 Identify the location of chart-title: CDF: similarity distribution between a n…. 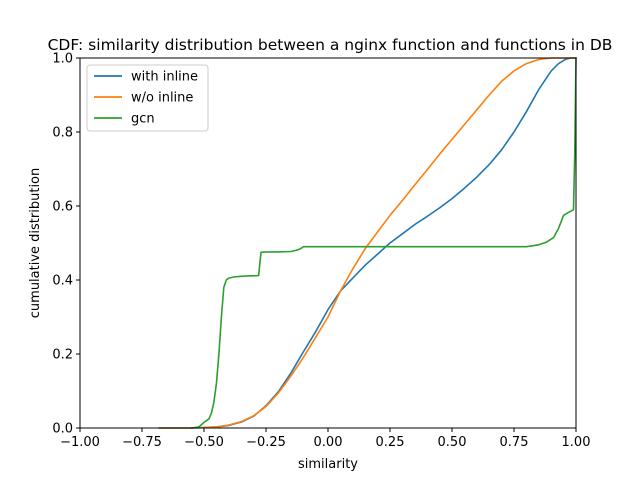
(330, 45).